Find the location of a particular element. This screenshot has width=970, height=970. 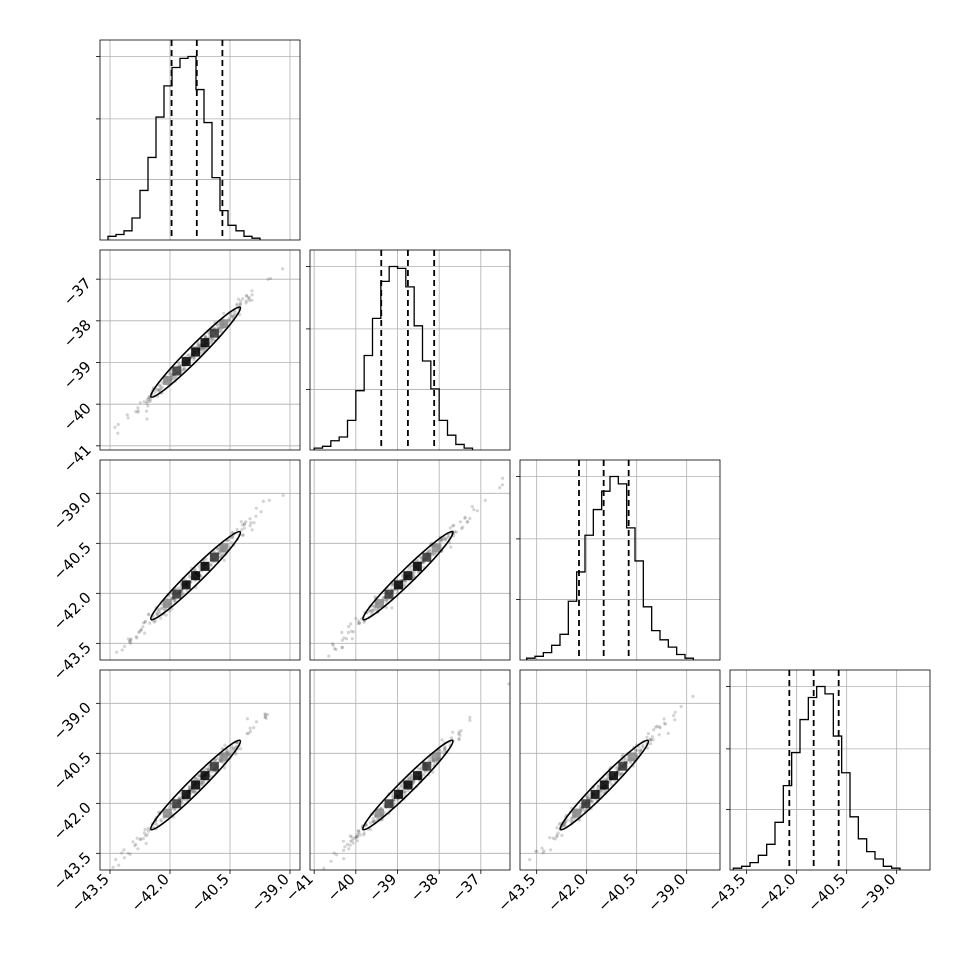

y-tick-label: −43.5 is located at coordinates (72, 660).